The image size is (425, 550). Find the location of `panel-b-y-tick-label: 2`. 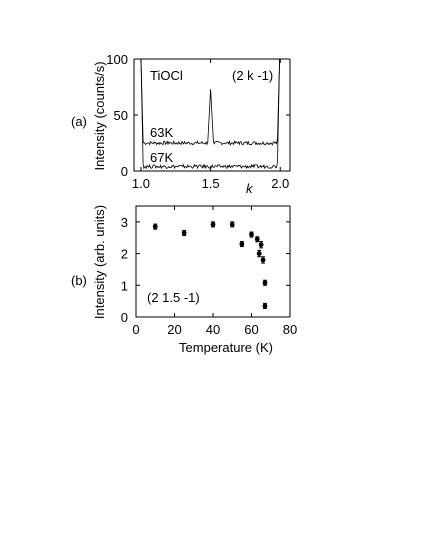

panel-b-y-tick-label: 2 is located at coordinates (124, 254).